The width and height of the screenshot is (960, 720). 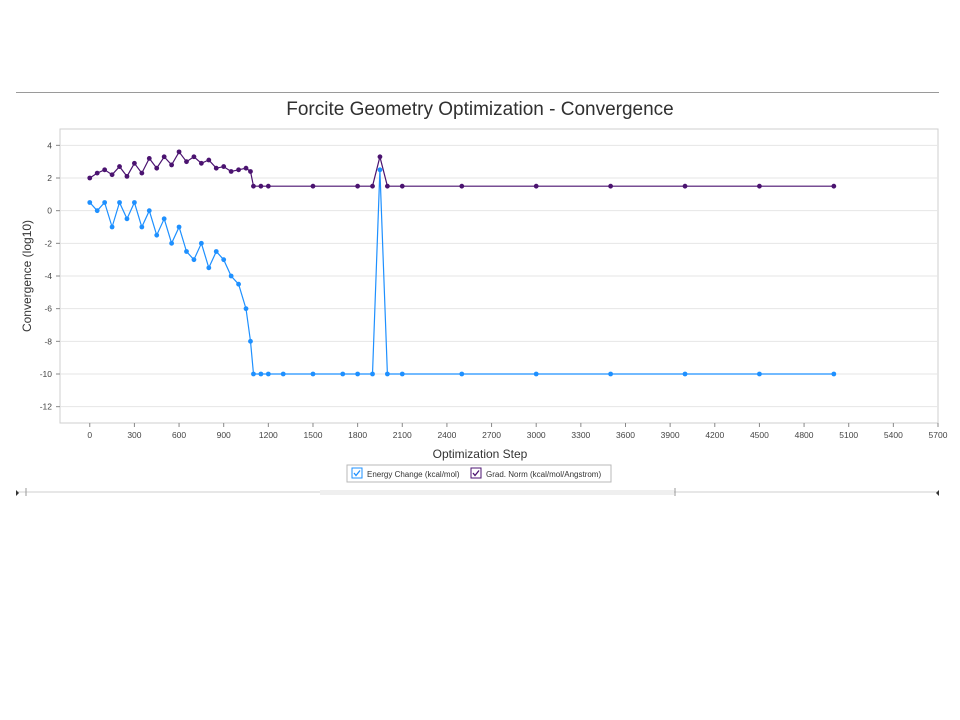 What do you see at coordinates (580, 435) in the screenshot?
I see `x-tick-label: 3300` at bounding box center [580, 435].